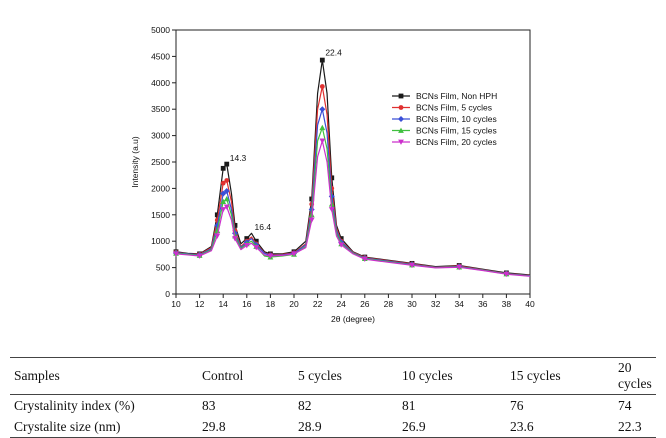 This screenshot has height=438, width=666. I want to click on table-header-cell: 15 cycles, so click(535, 375).